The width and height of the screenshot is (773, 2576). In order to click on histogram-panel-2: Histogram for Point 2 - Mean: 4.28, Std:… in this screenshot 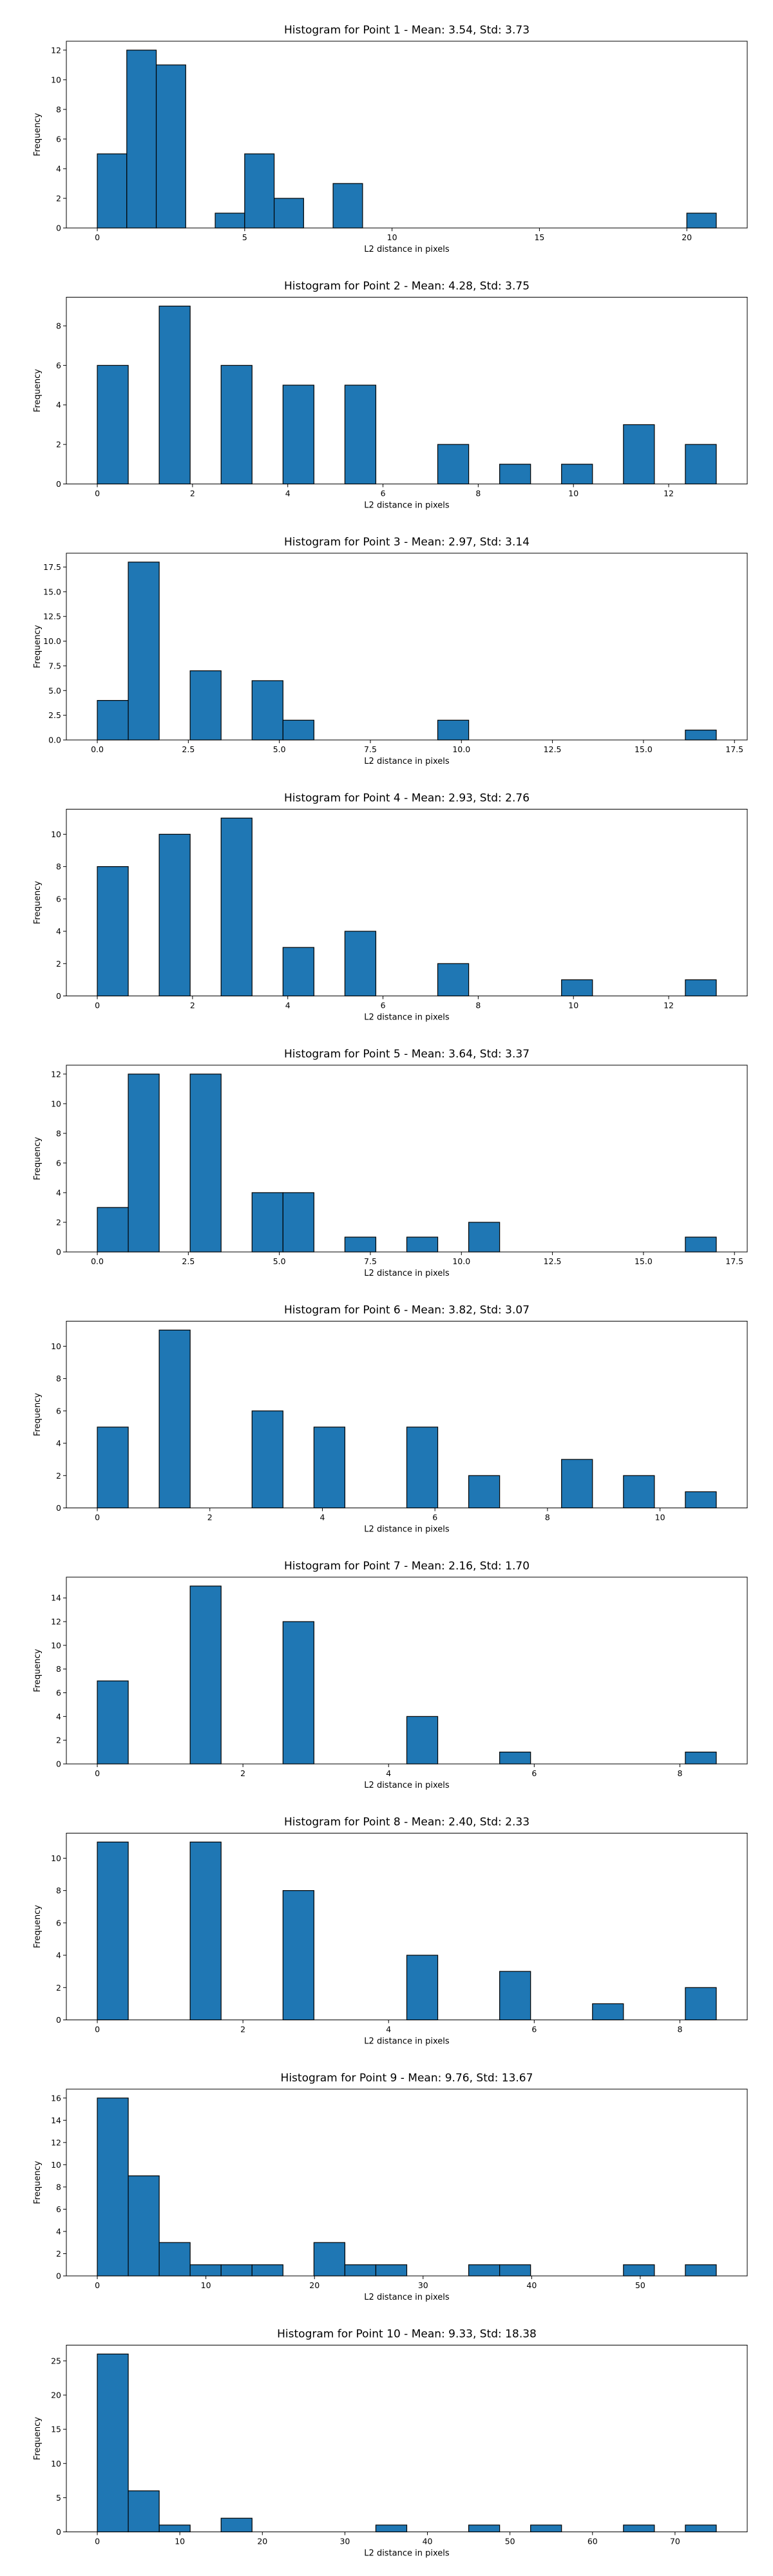, I will do `click(390, 396)`.